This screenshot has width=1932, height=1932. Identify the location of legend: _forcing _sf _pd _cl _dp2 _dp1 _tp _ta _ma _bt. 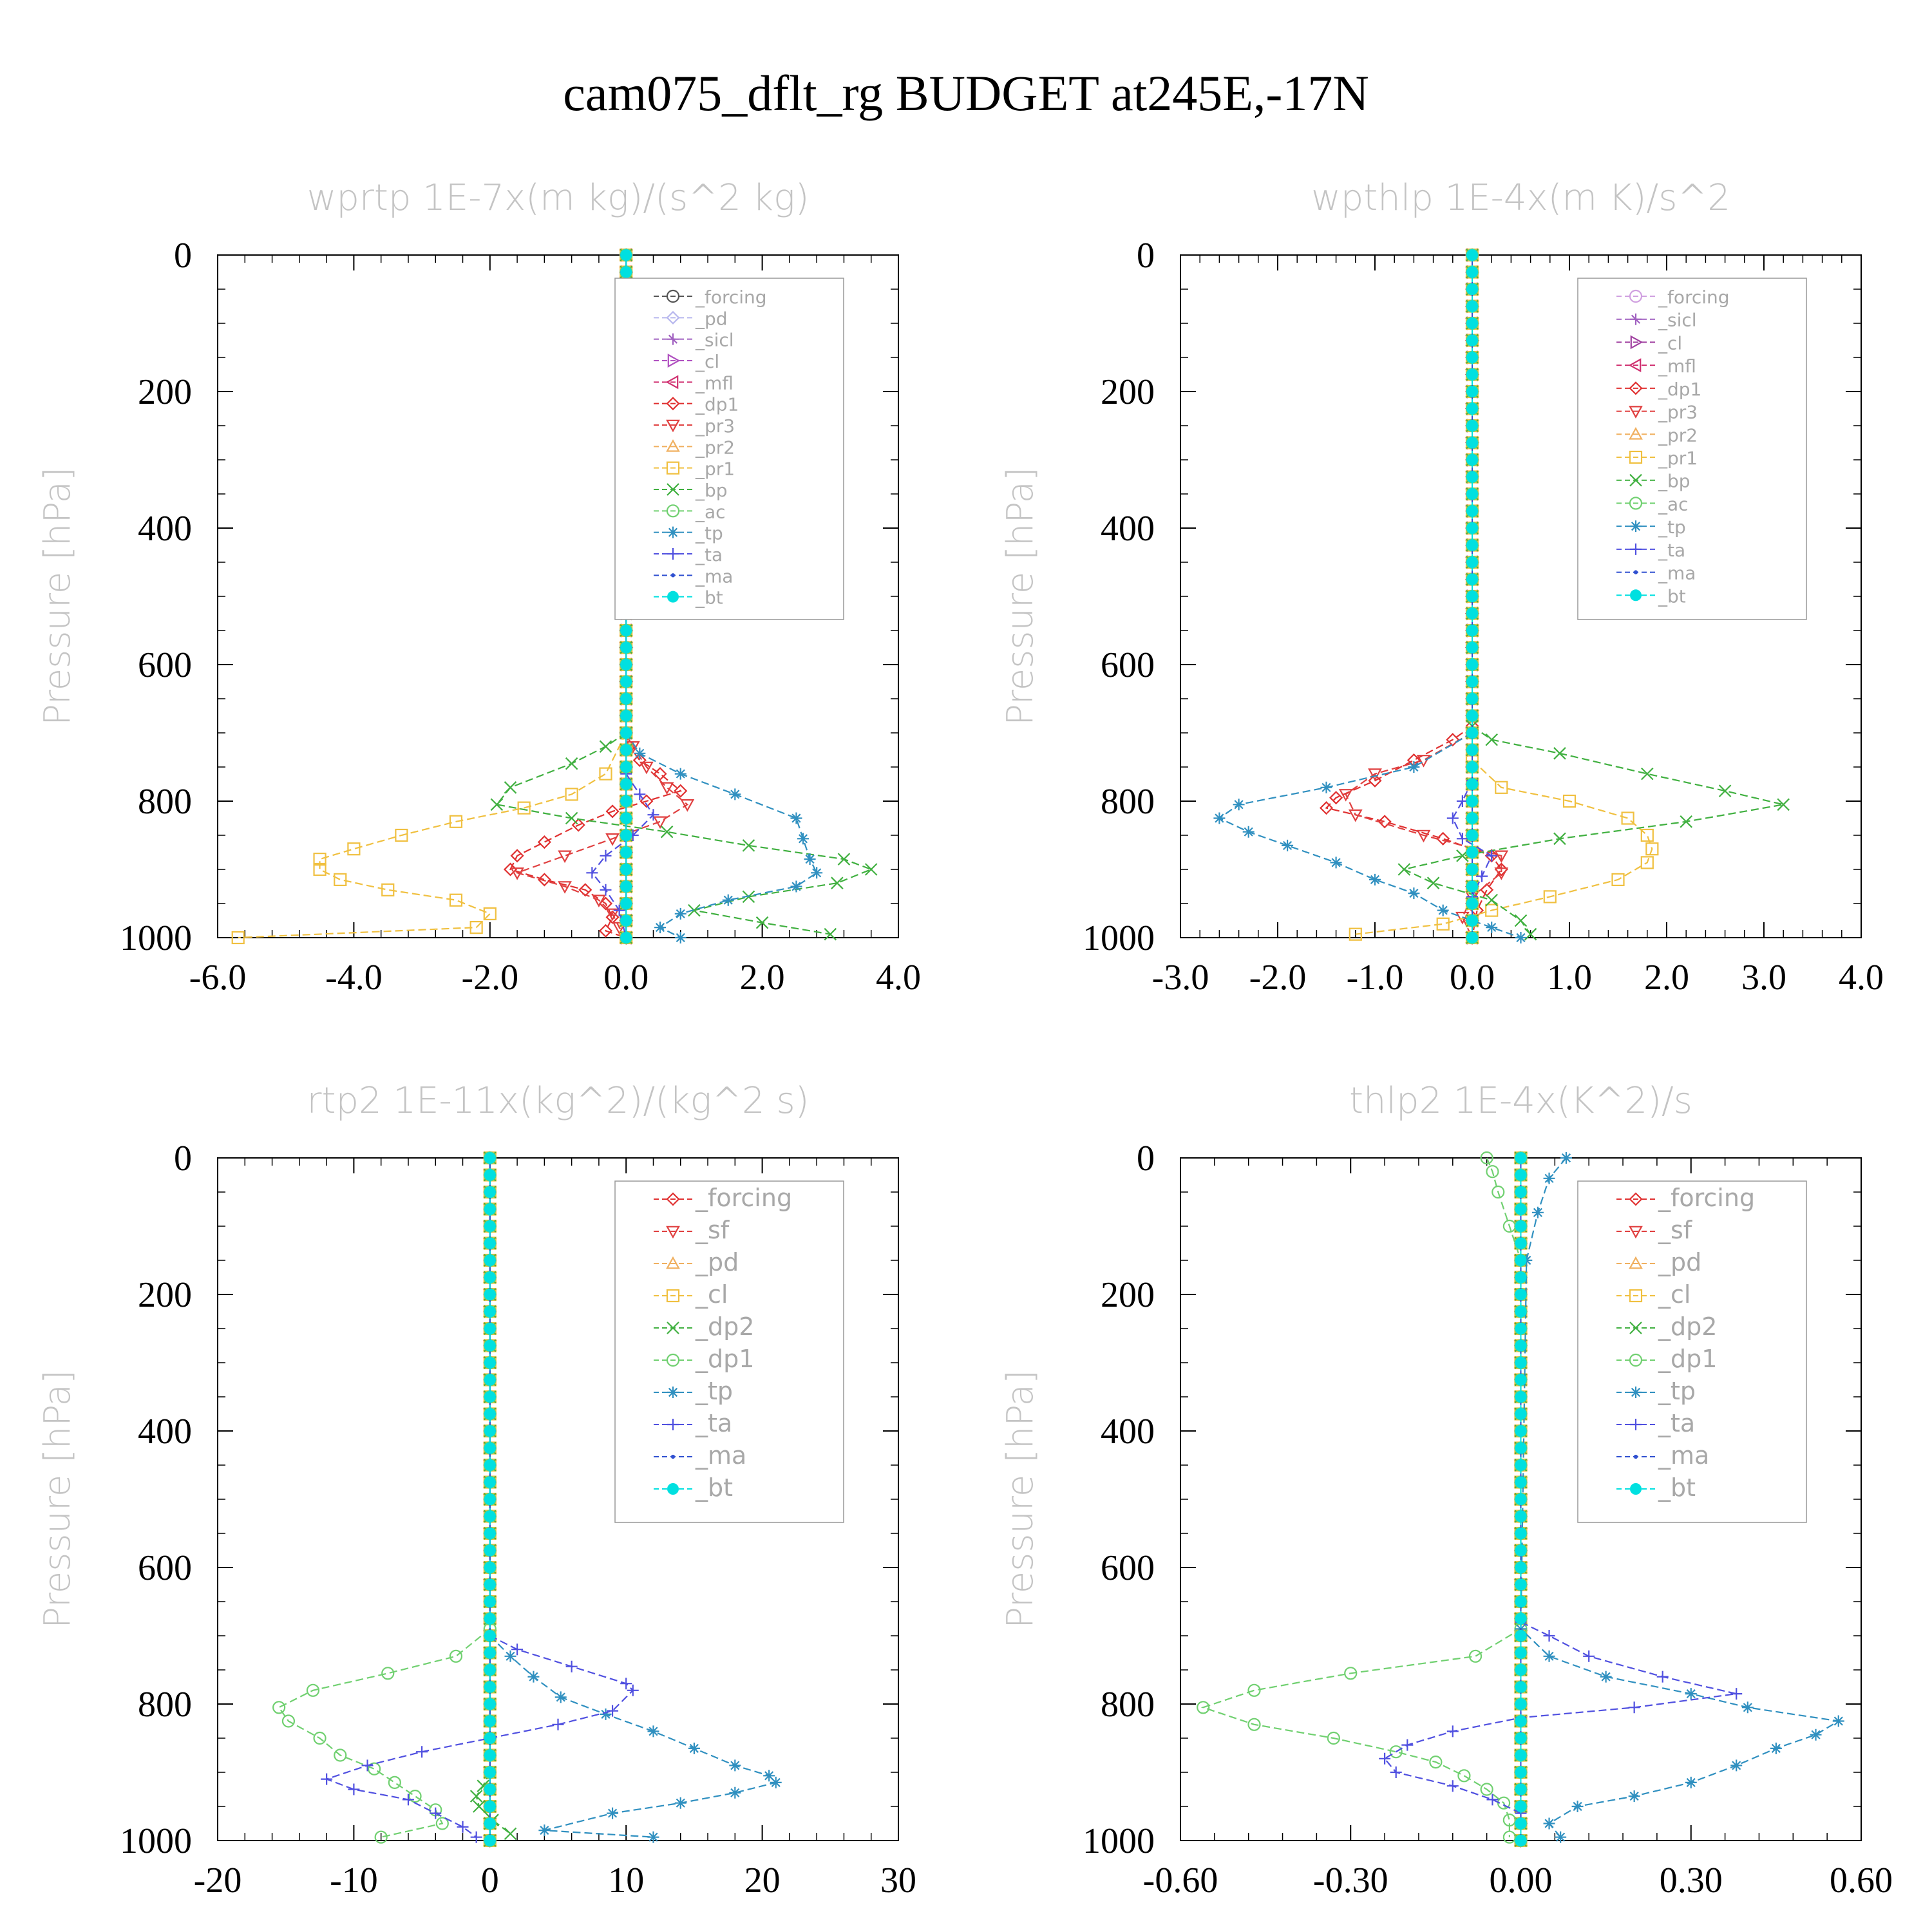
(1692, 1351).